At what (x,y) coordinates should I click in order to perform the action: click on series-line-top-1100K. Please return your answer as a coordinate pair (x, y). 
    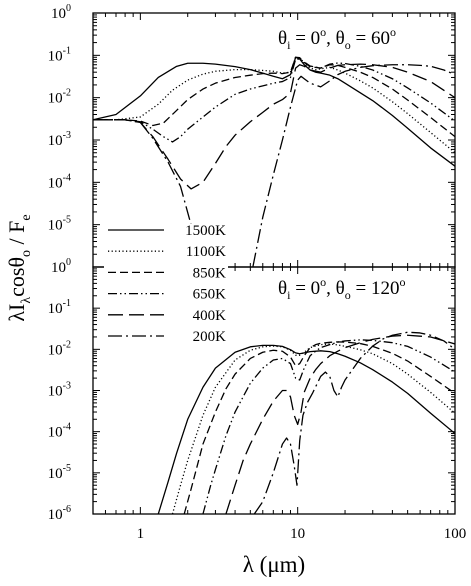
    Looking at the image, I should click on (274, 105).